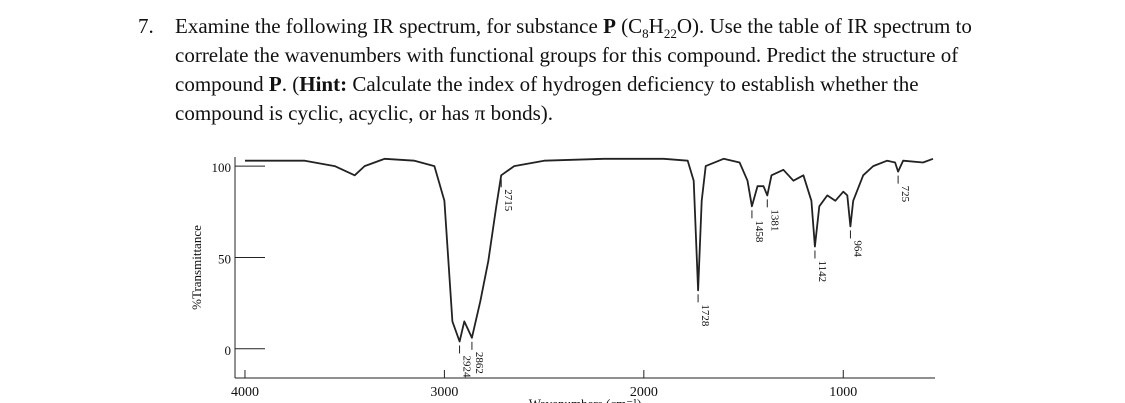 The height and width of the screenshot is (403, 1125). What do you see at coordinates (645, 34) in the screenshot?
I see `subscript: 8` at bounding box center [645, 34].